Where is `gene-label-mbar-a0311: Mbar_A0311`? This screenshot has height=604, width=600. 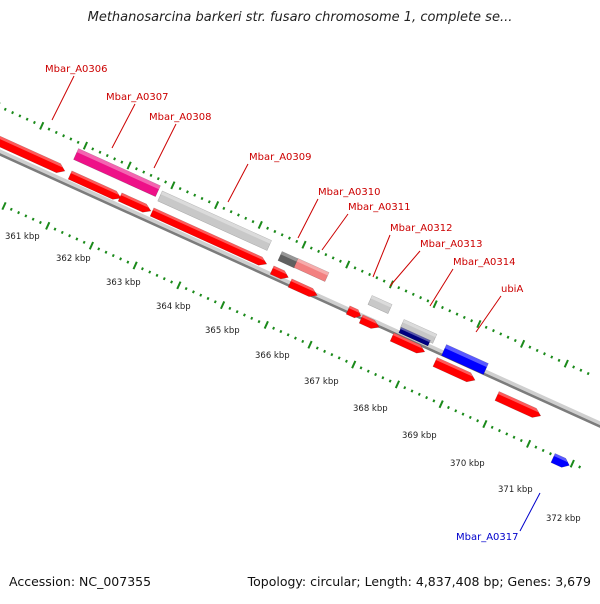
gene-label-mbar-a0311: Mbar_A0311 is located at coordinates (379, 207).